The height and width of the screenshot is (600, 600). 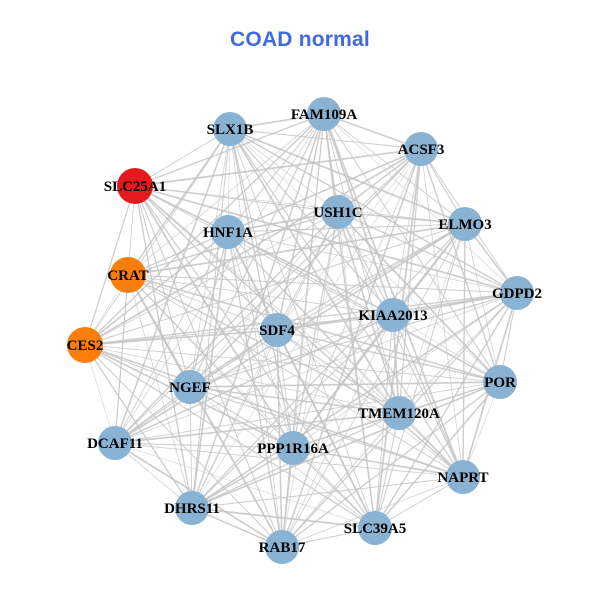 I want to click on network-node-crat, so click(x=128, y=275).